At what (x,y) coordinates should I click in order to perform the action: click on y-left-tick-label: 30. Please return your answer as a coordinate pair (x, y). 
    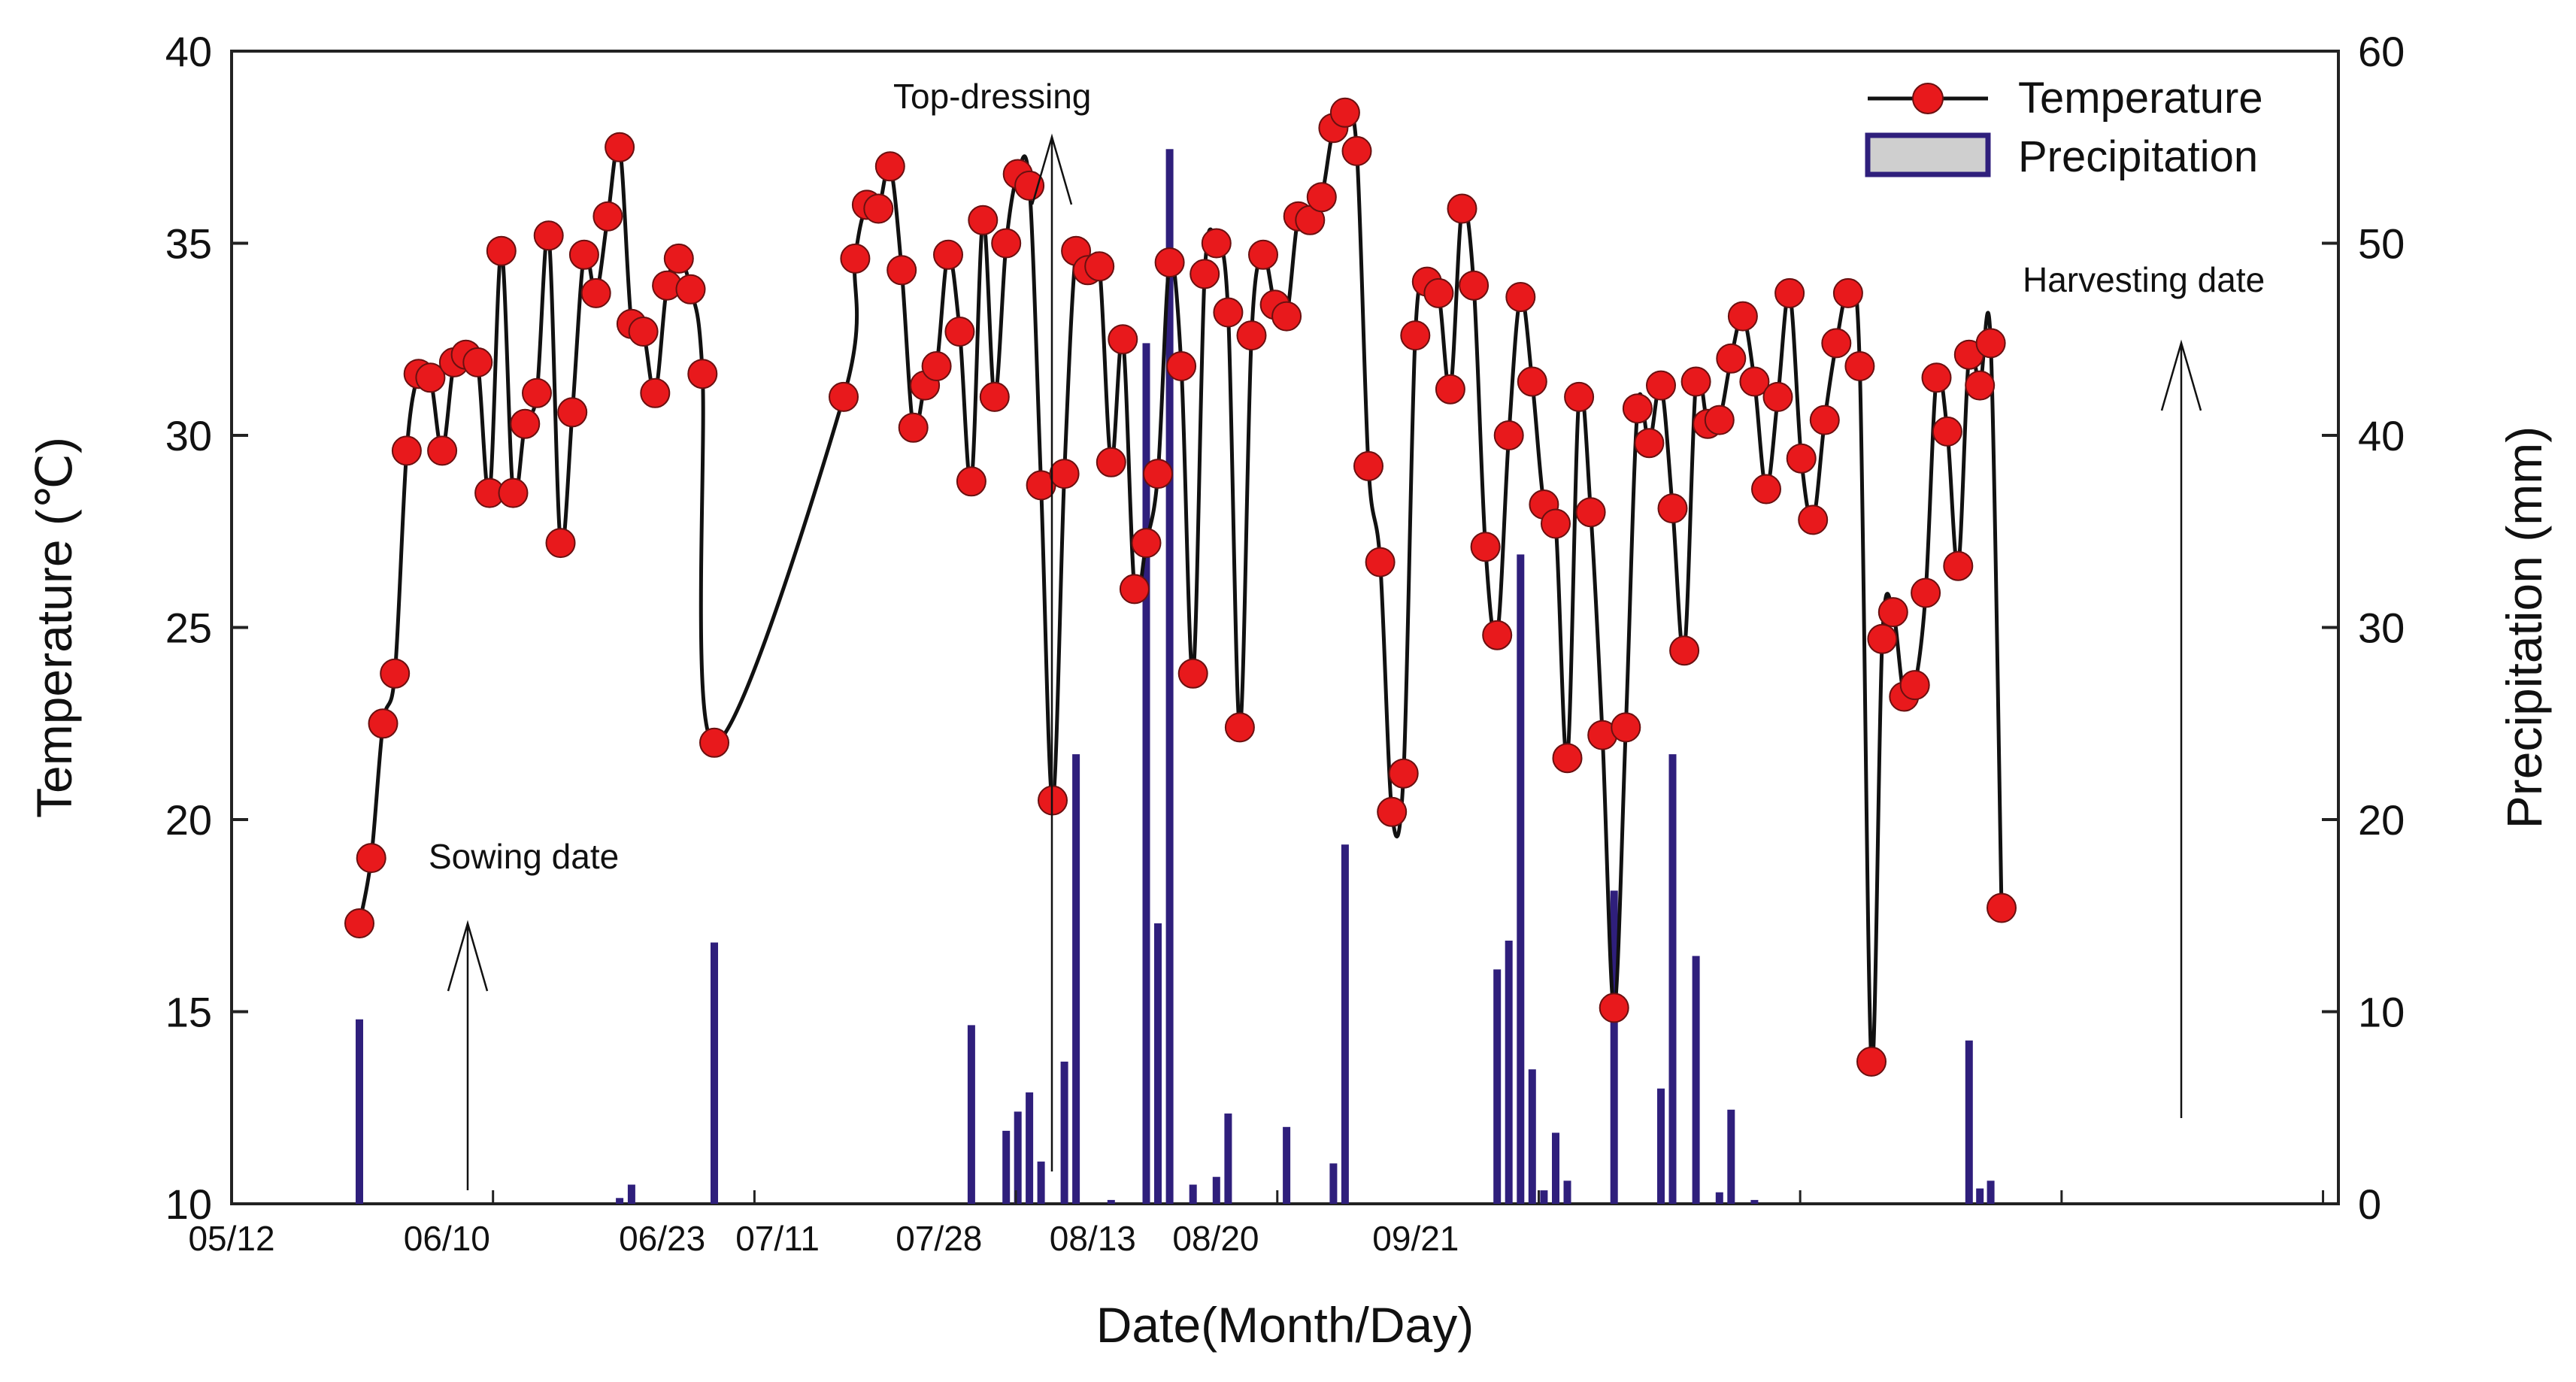
    Looking at the image, I should click on (188, 435).